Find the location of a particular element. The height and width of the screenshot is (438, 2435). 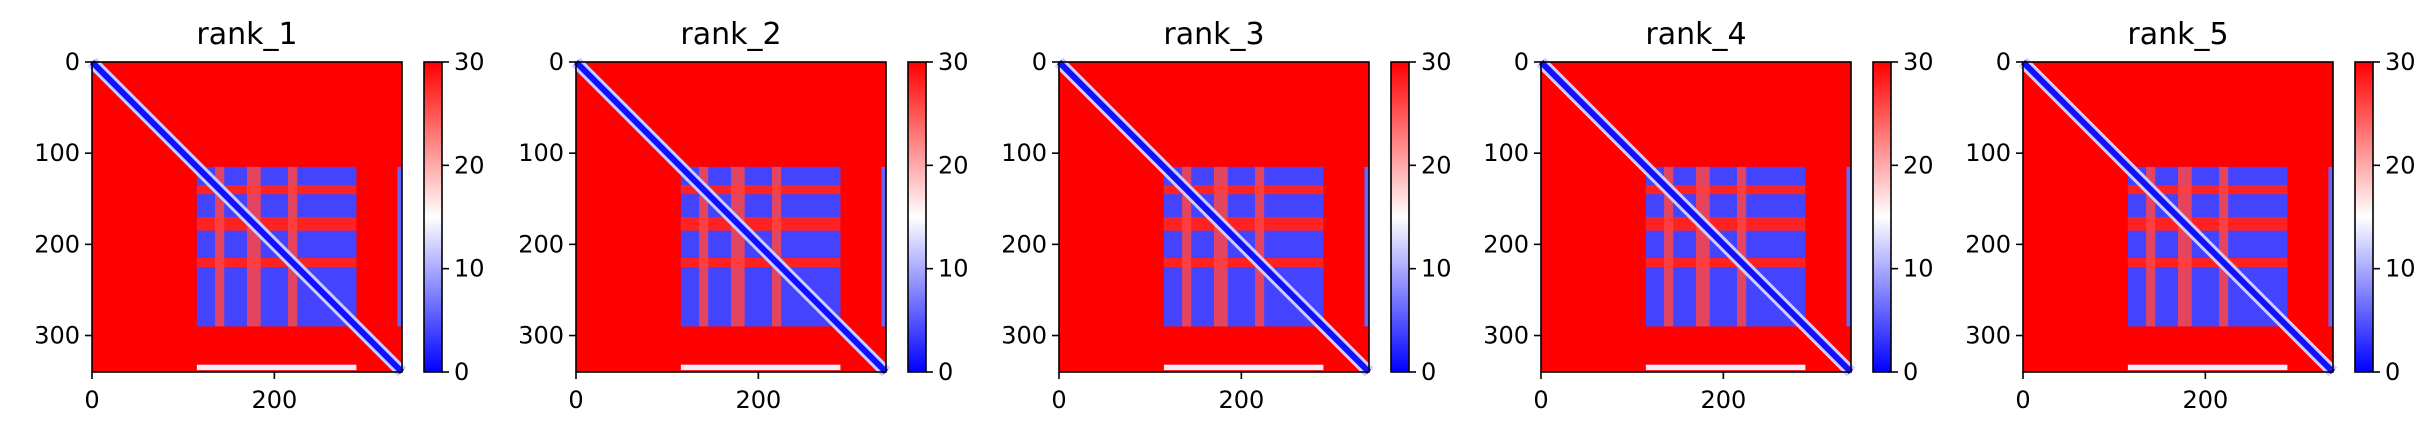

panel-title: rank_5 is located at coordinates (2177, 34).